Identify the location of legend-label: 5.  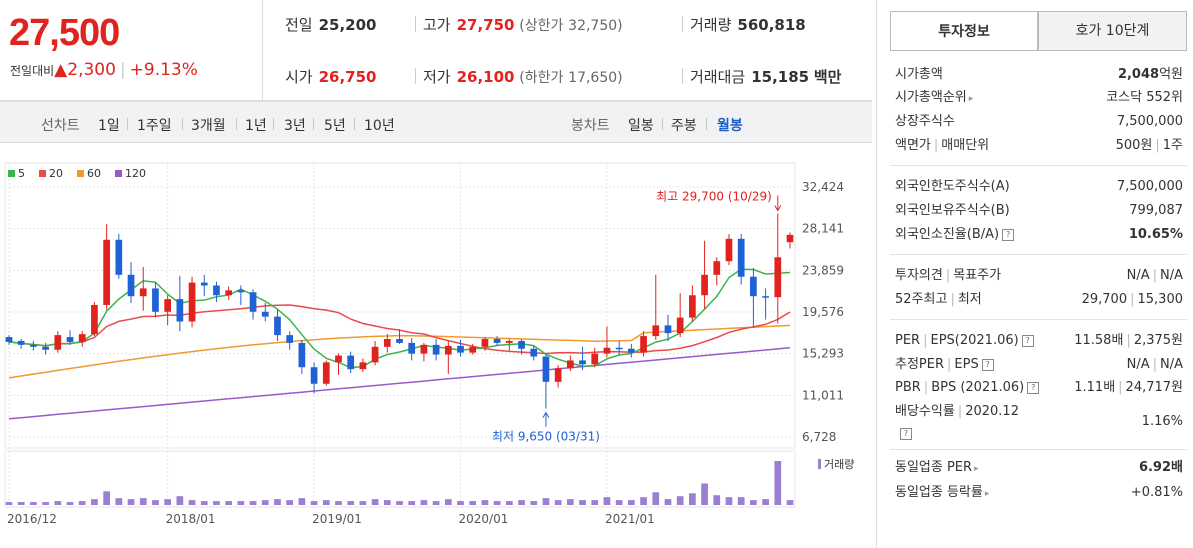
(21, 173).